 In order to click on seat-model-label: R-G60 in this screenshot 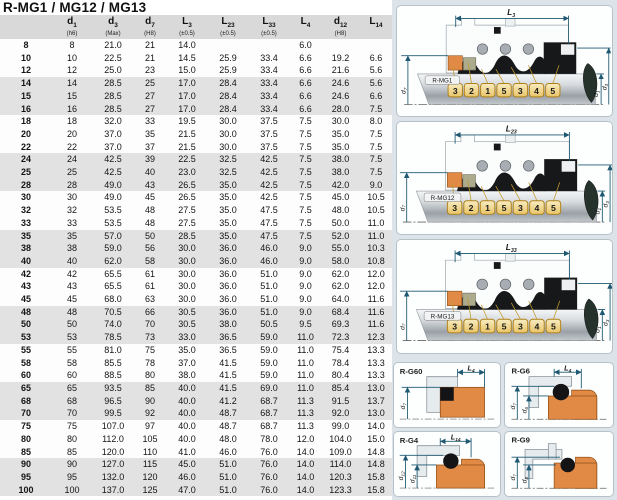, I will do `click(411, 371)`.